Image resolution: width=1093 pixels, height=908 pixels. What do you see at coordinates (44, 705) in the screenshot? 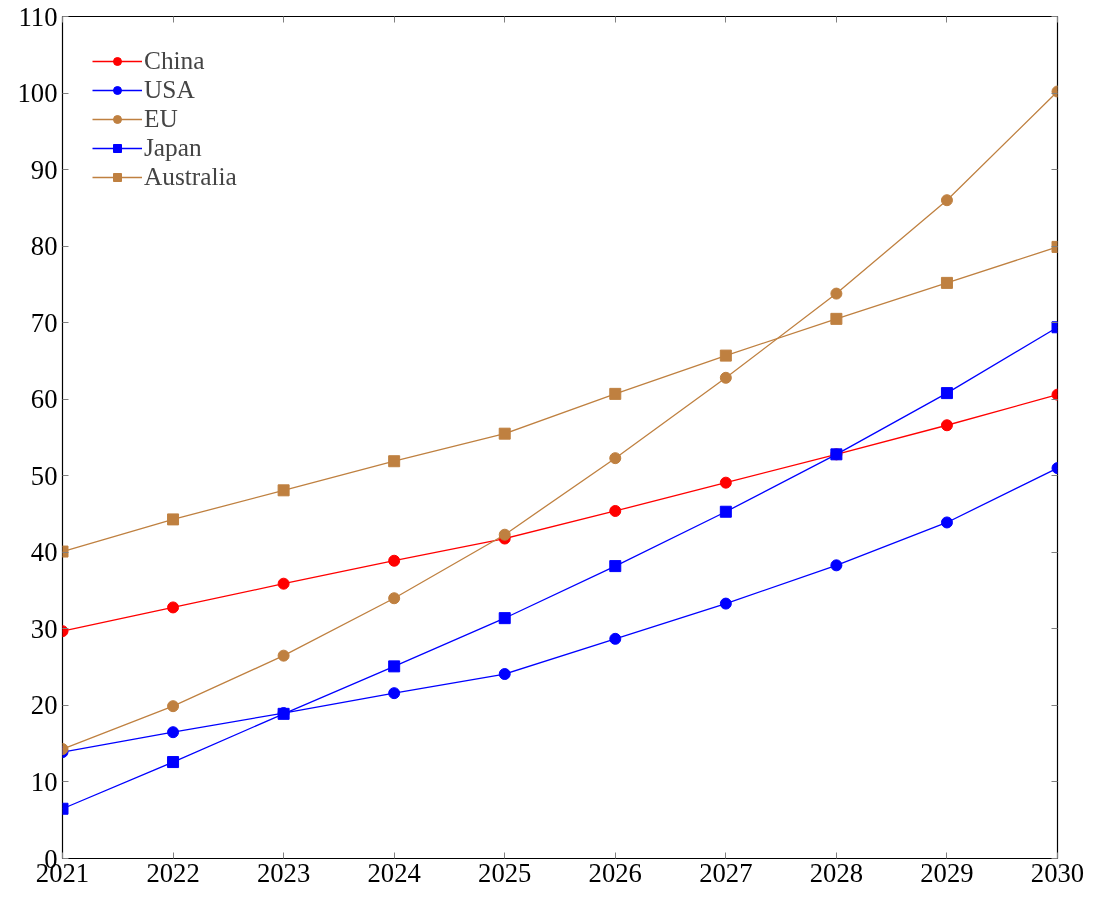
I see `y-tick-label: 20` at bounding box center [44, 705].